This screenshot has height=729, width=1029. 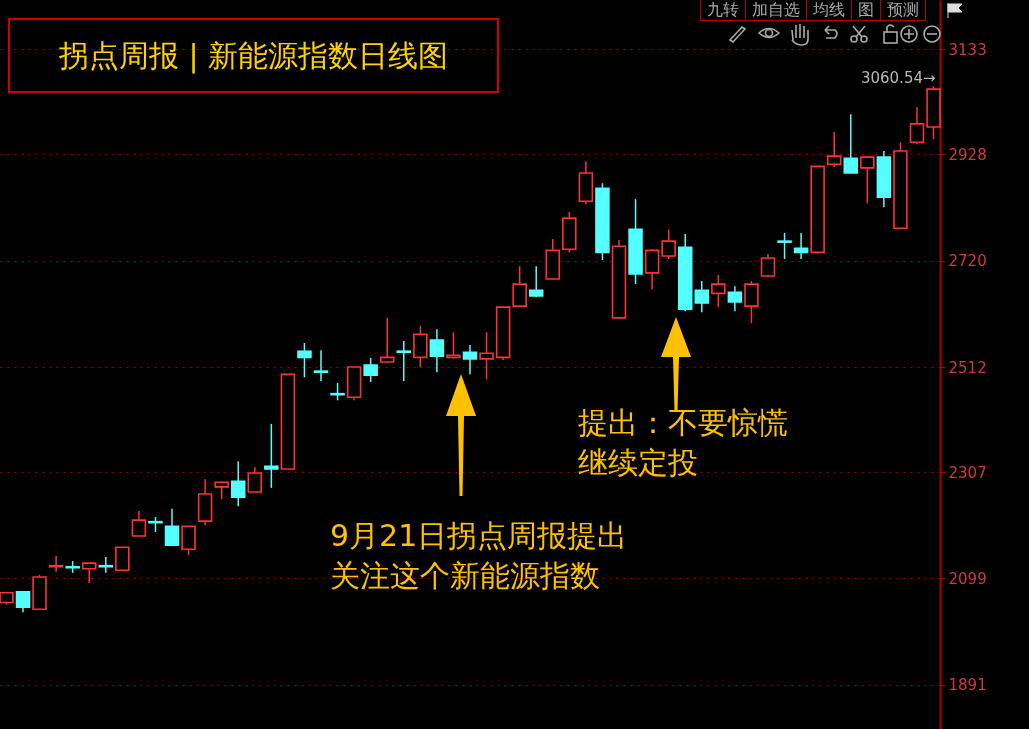 I want to click on y-tick-label: 2720, so click(x=967, y=261).